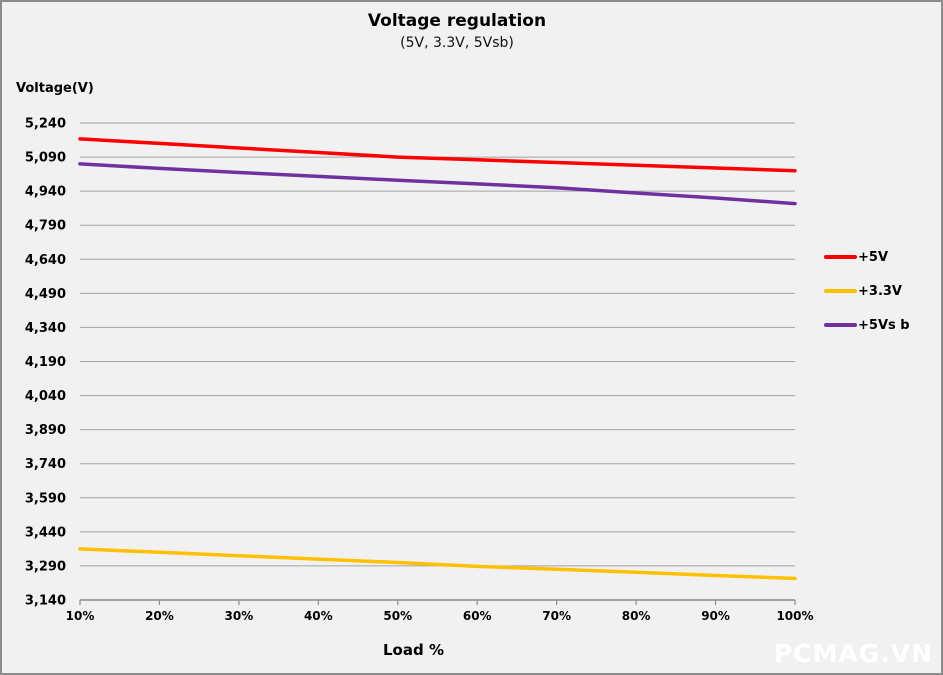 The width and height of the screenshot is (943, 675). I want to click on y-tick-label: 3,140, so click(45, 601).